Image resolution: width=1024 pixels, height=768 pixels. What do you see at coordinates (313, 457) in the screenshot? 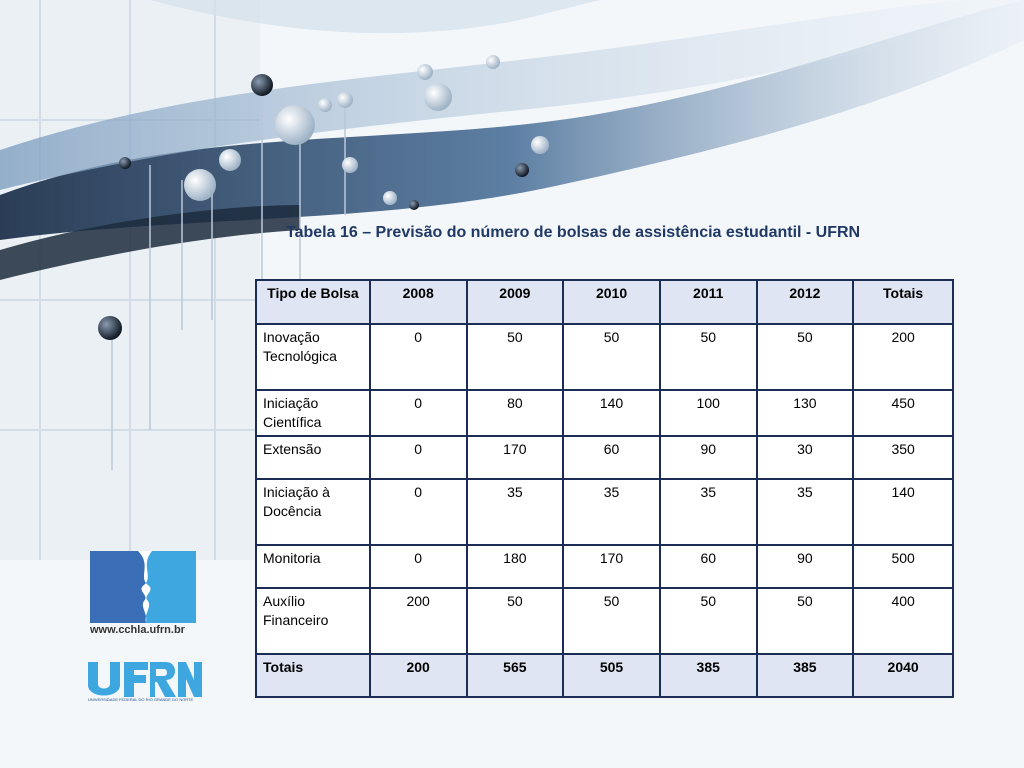
I see `row-label: Extensão` at bounding box center [313, 457].